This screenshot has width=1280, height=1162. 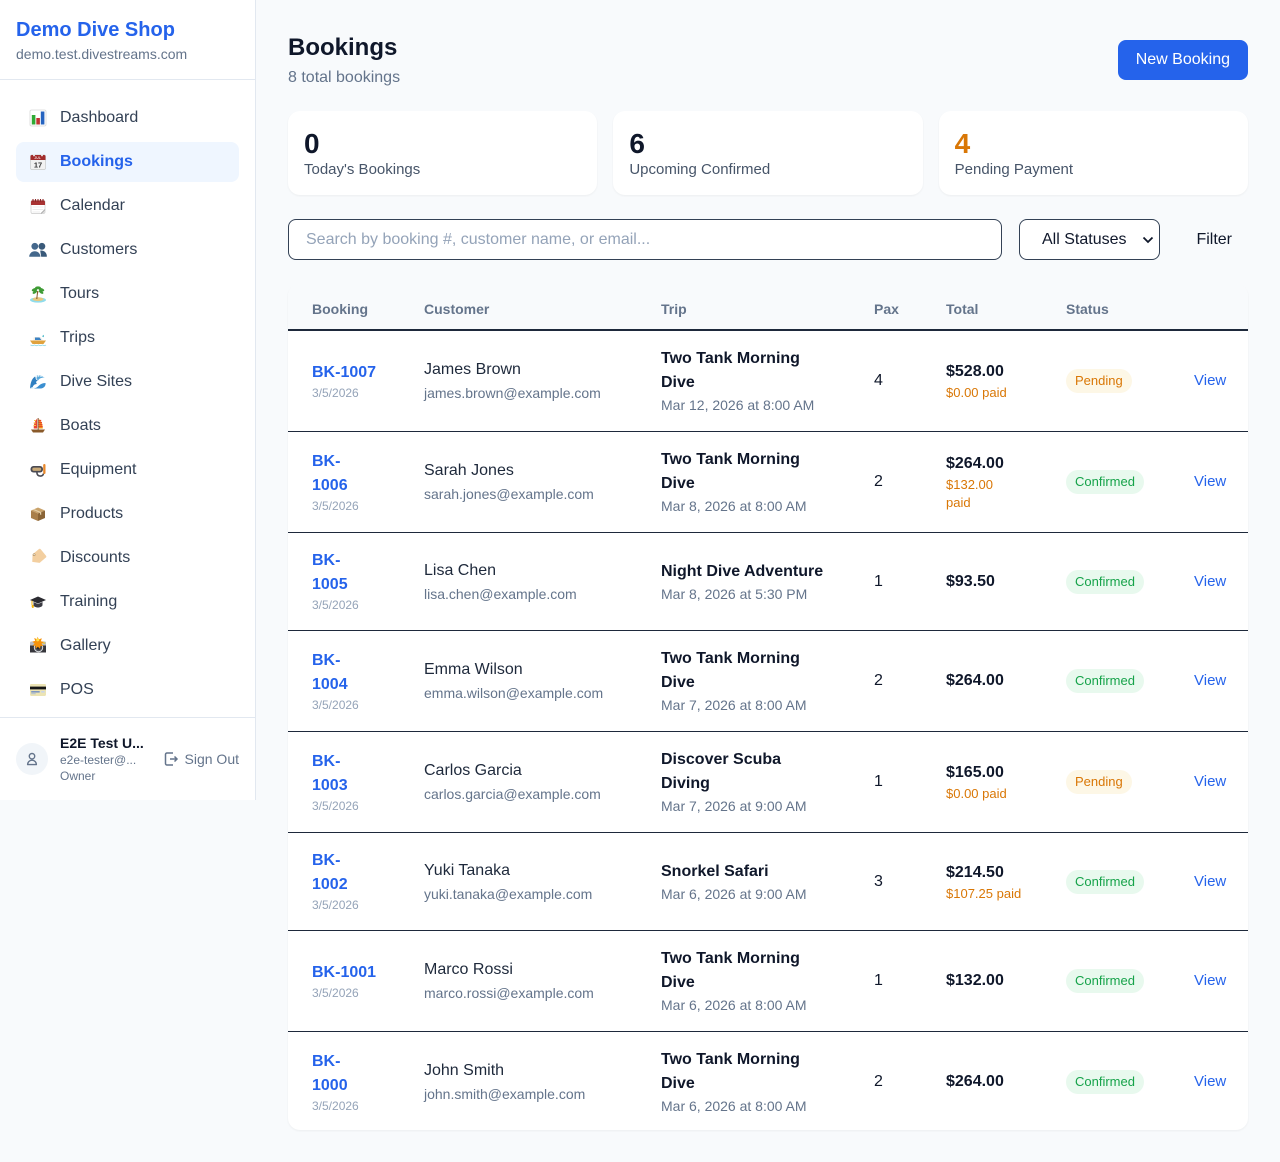 What do you see at coordinates (38, 164) in the screenshot?
I see `svg-text: 17` at bounding box center [38, 164].